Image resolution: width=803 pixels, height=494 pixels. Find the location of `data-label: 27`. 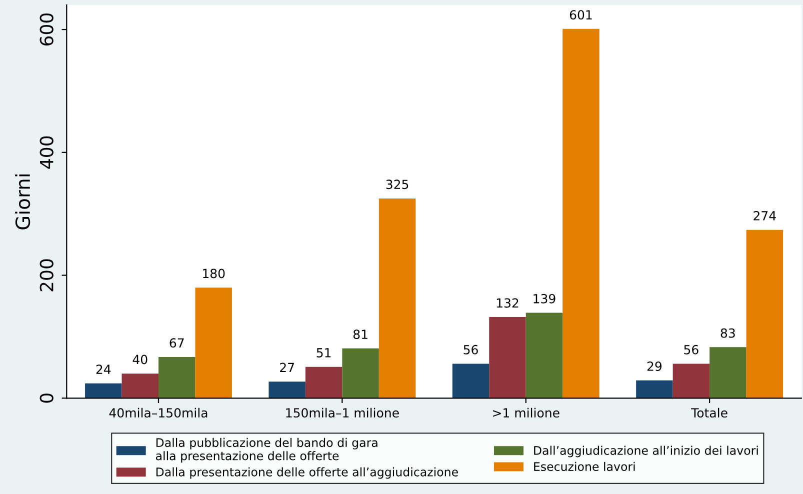

data-label: 27 is located at coordinates (287, 367).